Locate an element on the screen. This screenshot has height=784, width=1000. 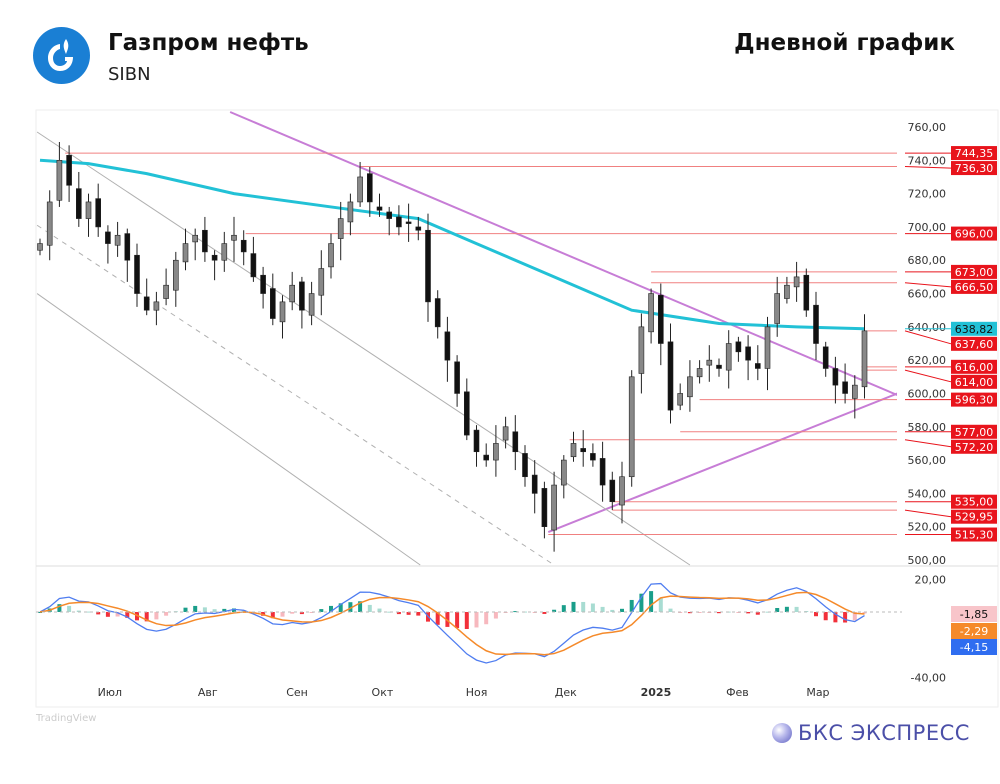
x-tick-label: Мар is located at coordinates (817, 692).